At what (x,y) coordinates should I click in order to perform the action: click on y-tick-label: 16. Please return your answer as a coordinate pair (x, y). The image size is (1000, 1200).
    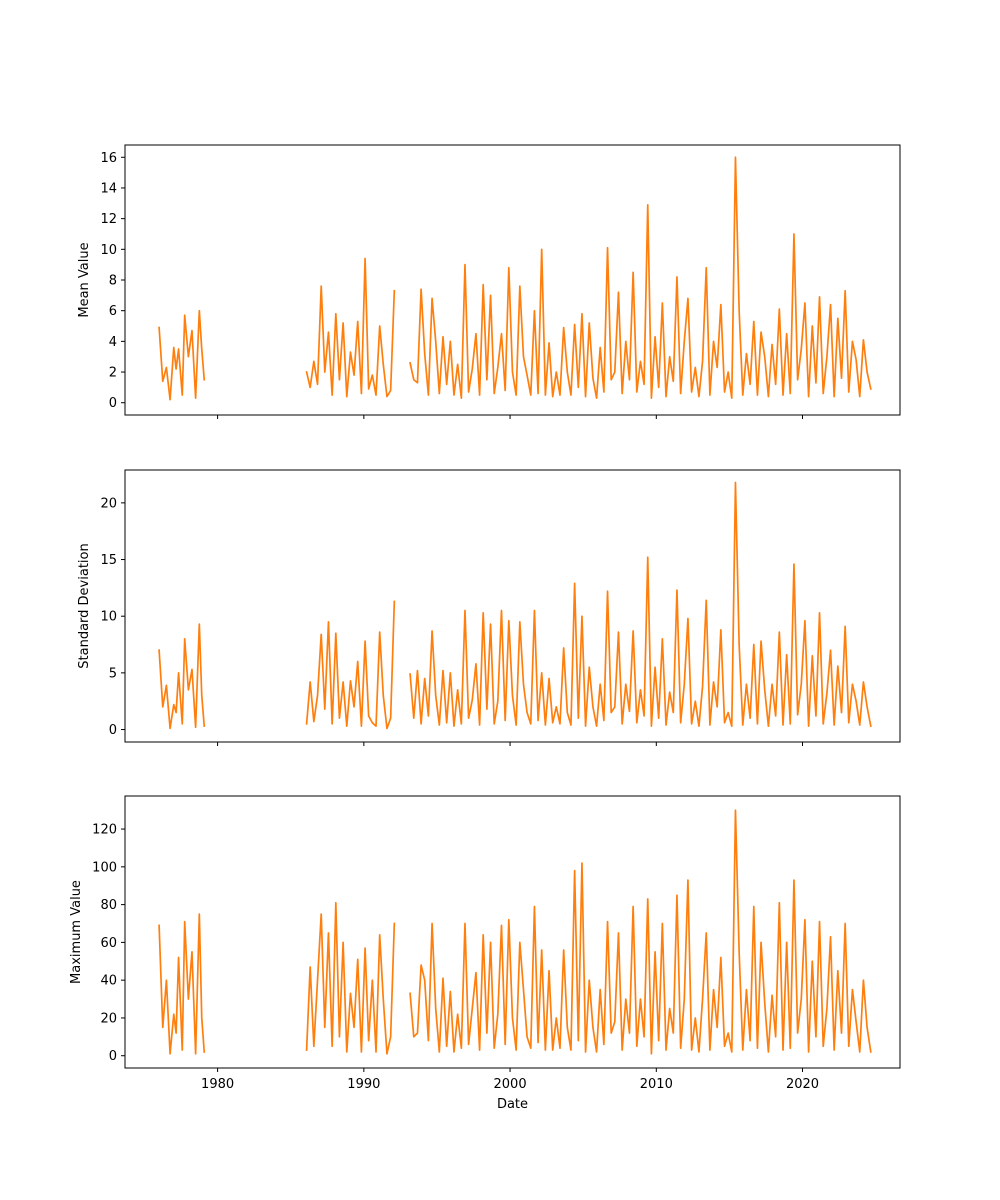
    Looking at the image, I should click on (108, 158).